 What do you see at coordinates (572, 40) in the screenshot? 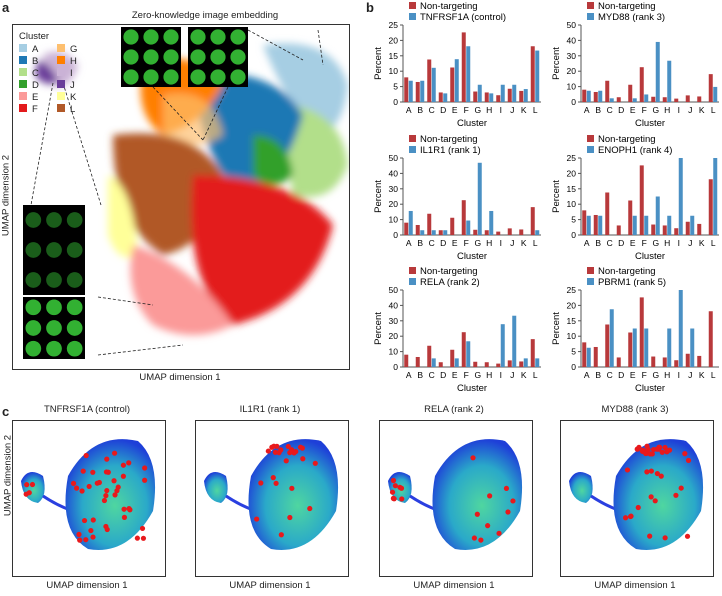
I see `y-tick-label: 40` at bounding box center [572, 40].